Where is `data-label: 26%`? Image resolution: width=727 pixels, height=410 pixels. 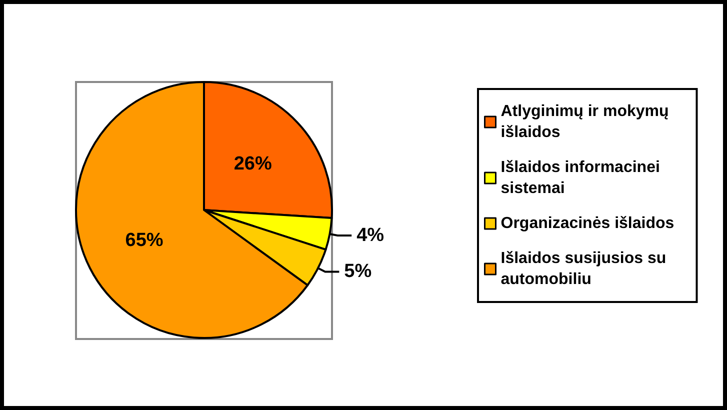 data-label: 26% is located at coordinates (253, 164).